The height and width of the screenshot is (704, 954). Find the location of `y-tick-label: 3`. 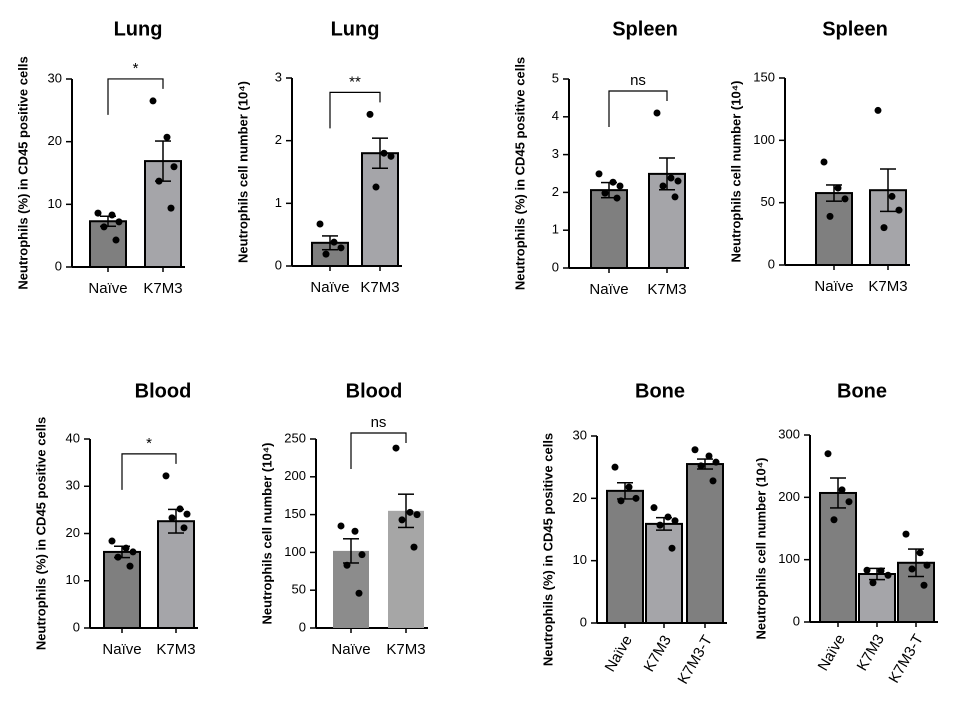

y-tick-label: 3 is located at coordinates (555, 153).